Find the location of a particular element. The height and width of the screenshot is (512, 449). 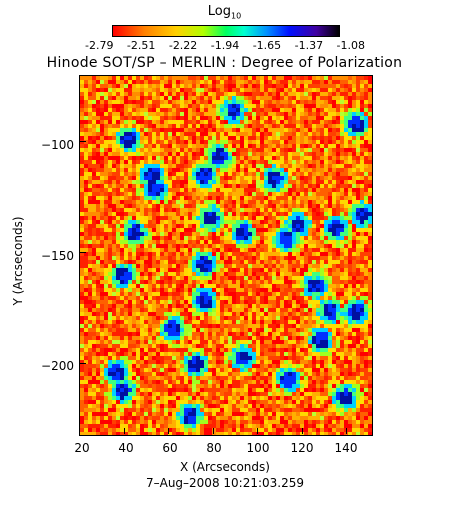

colorbar-tick: -2.79 is located at coordinates (99, 45).